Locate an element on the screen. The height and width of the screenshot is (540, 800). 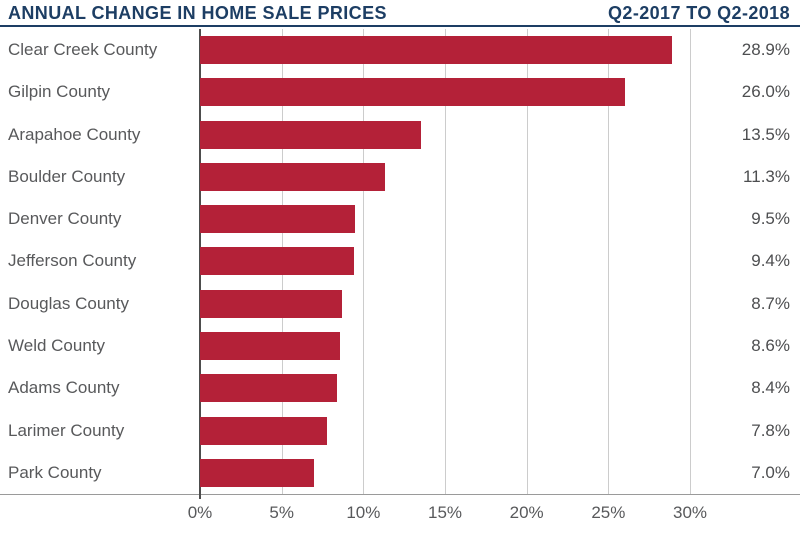
bar-row: Clear Creek County 28.9% is located at coordinates (400, 50).